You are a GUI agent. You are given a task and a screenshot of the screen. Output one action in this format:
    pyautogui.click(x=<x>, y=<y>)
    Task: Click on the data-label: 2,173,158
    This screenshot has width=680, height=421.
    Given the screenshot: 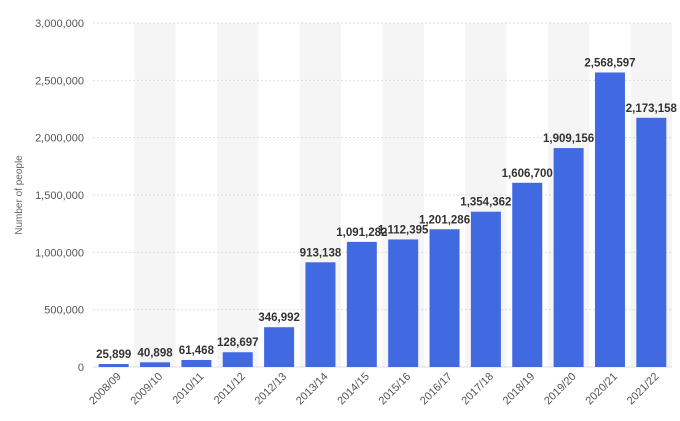 What is the action you would take?
    pyautogui.click(x=652, y=109)
    